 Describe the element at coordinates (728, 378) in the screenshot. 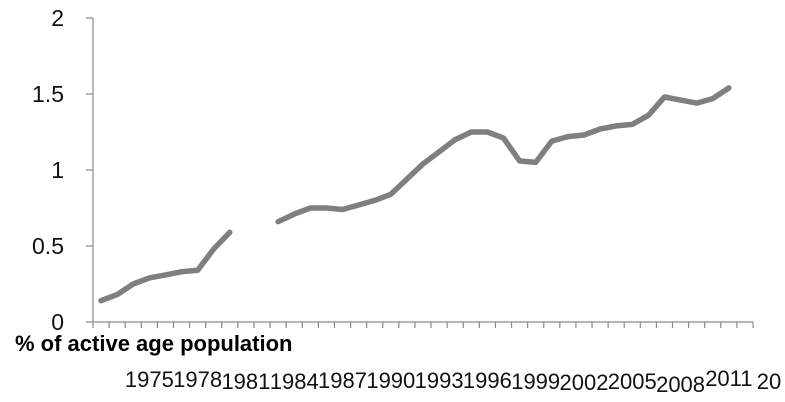

I see `x-tick-label: 2011` at that location.